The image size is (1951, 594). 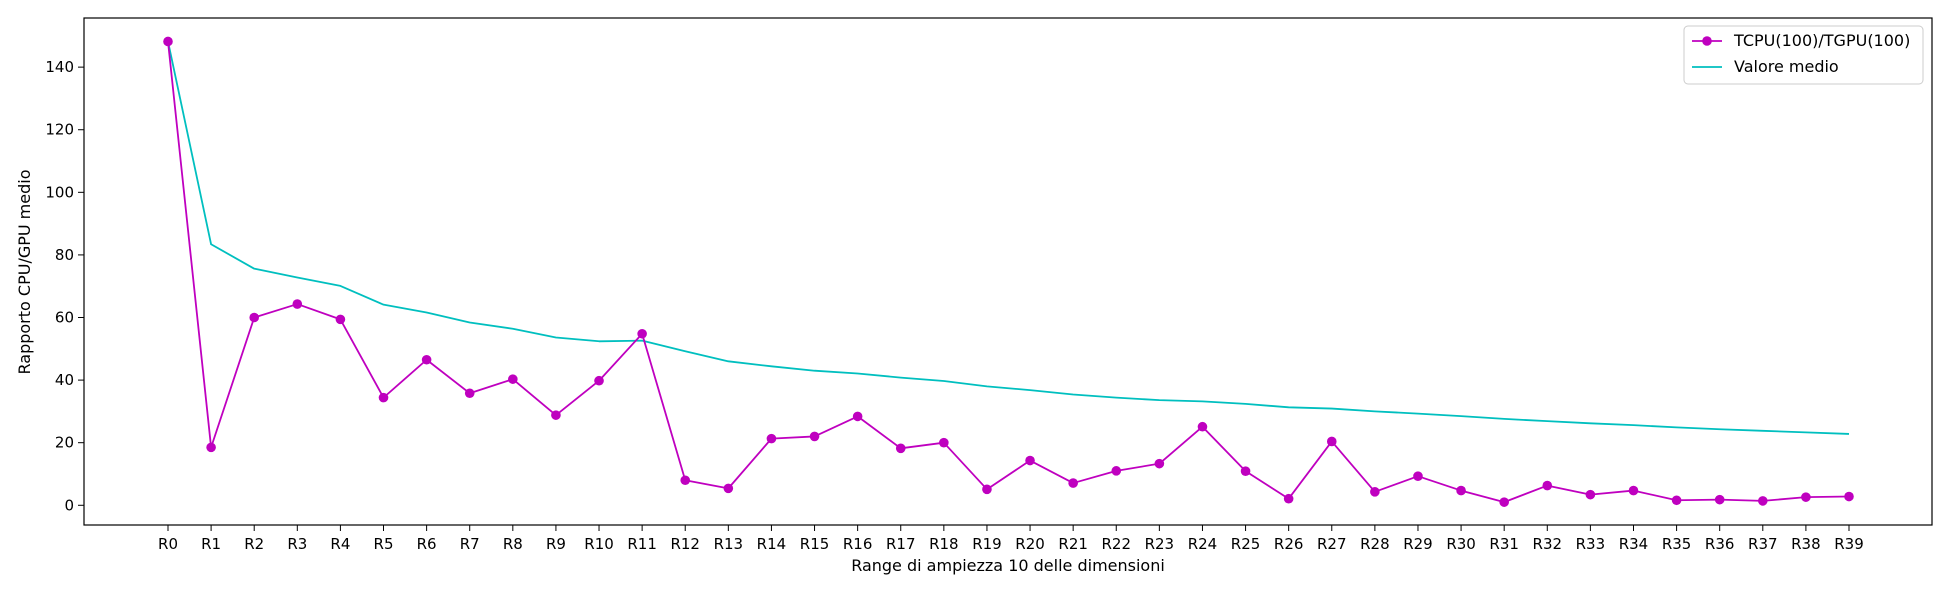 I want to click on x-tick-label: R19, so click(x=987, y=544).